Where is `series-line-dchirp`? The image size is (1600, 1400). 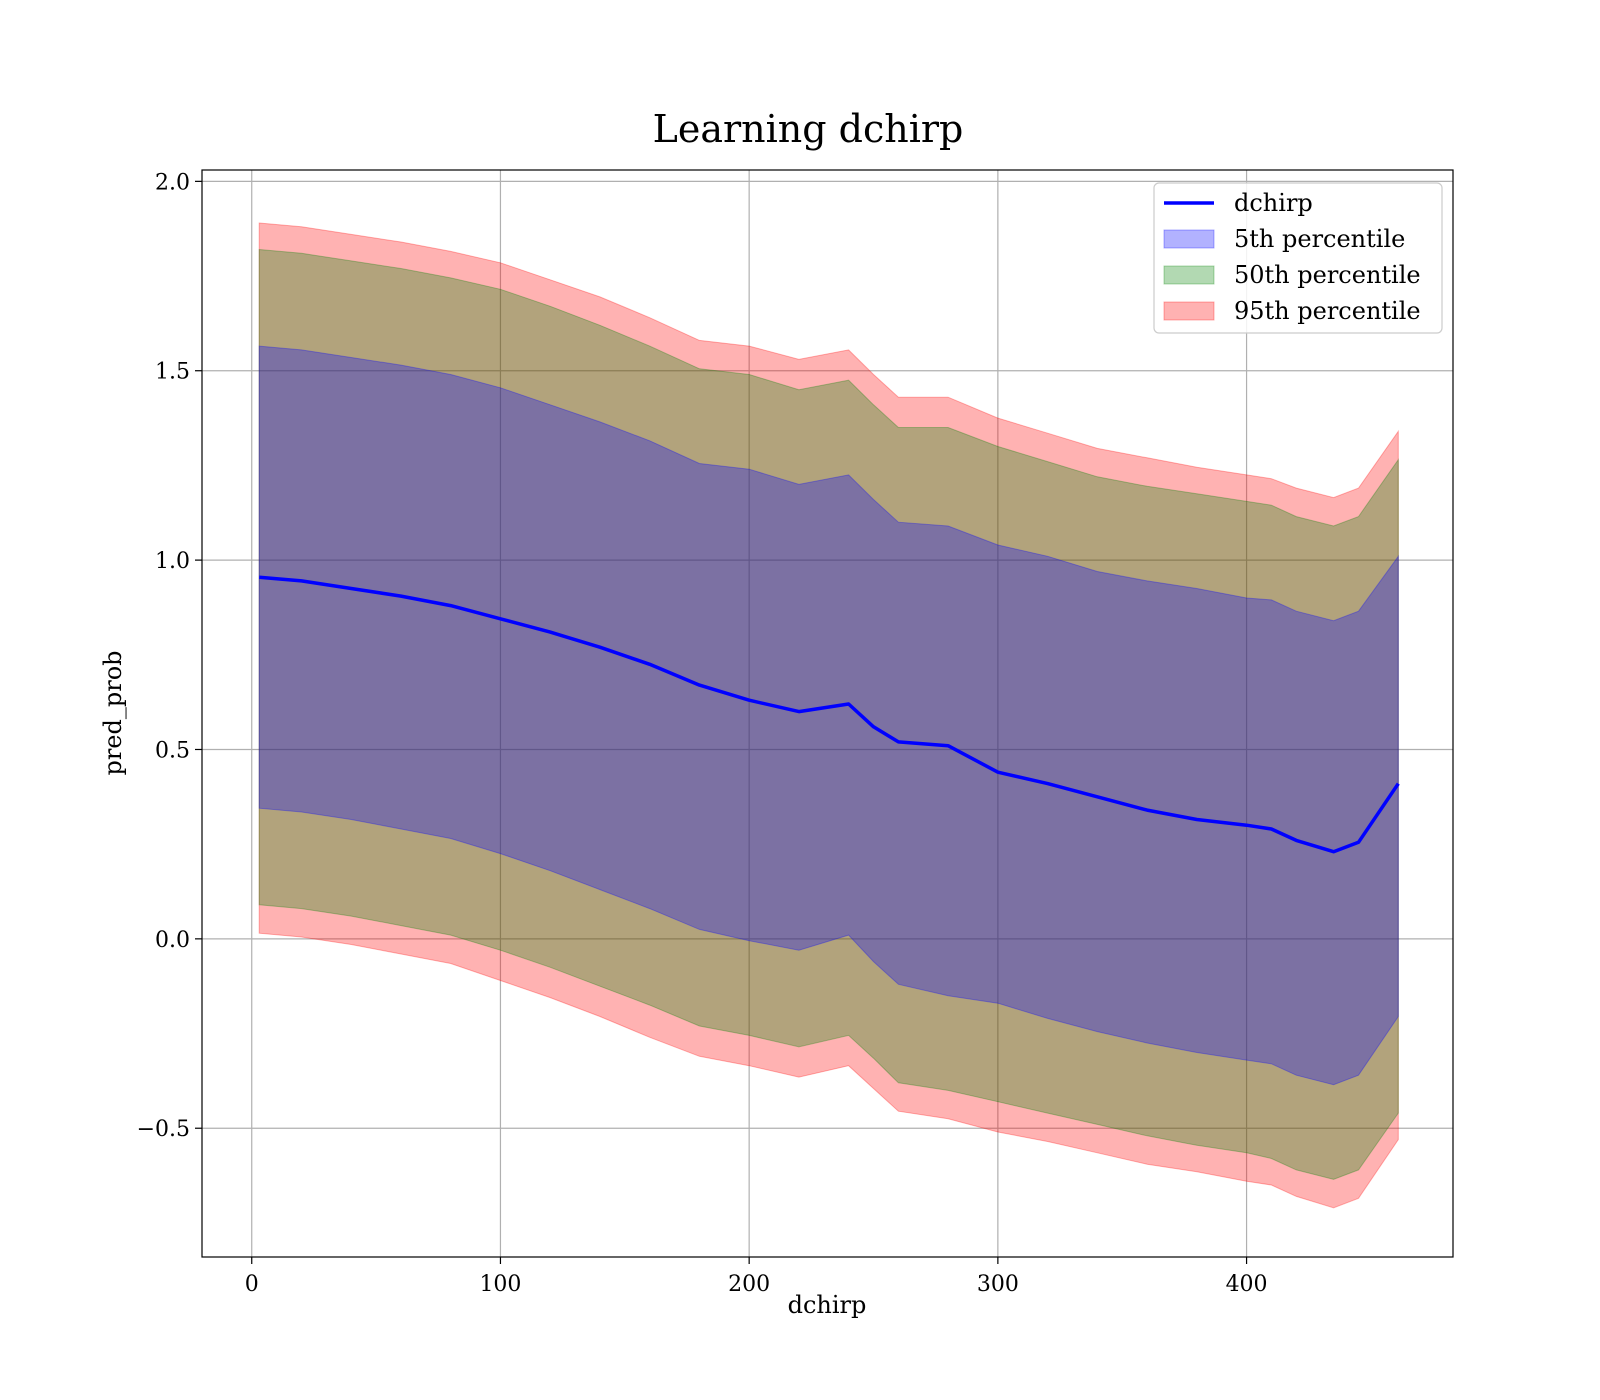 series-line-dchirp is located at coordinates (829, 714).